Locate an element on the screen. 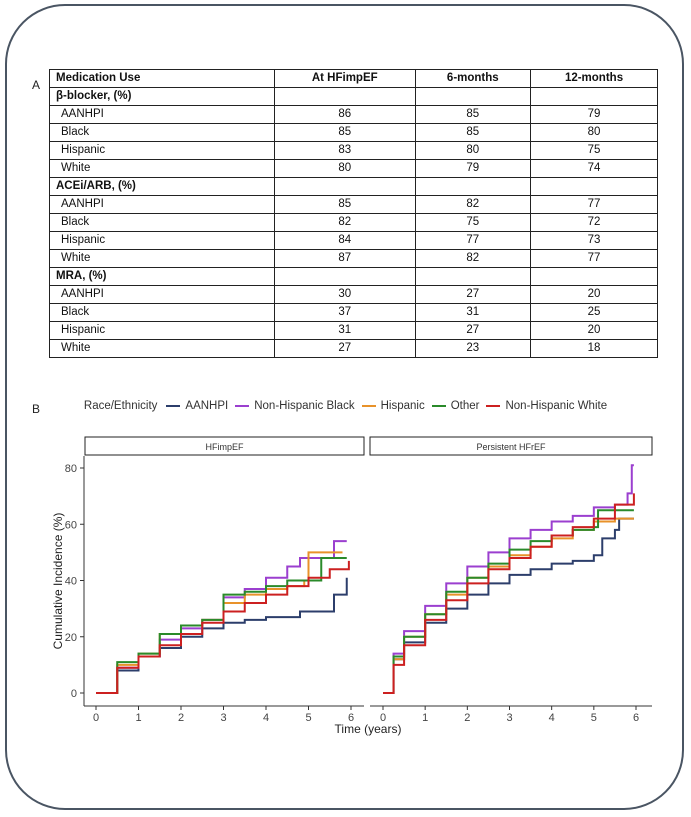  series-line-non-hispanic-black is located at coordinates (508, 579).